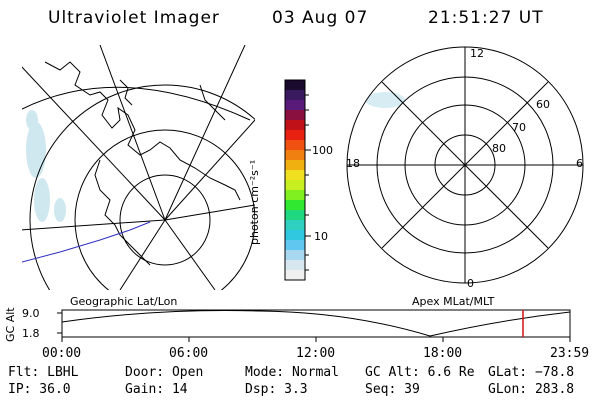 This screenshot has height=400, width=600. What do you see at coordinates (39, 389) in the screenshot?
I see `status-ip: IP: 36.0` at bounding box center [39, 389].